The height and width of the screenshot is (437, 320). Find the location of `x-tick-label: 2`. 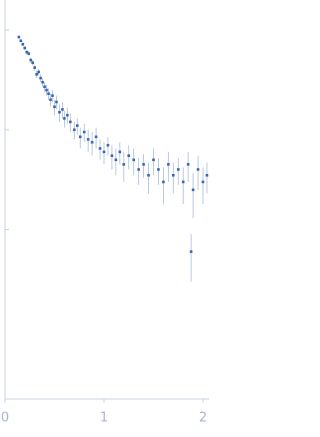

x-tick-label: 2 is located at coordinates (203, 418).